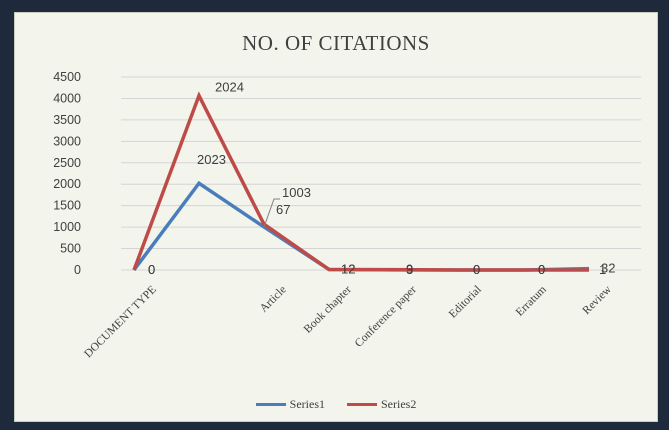  Describe the element at coordinates (336, 404) in the screenshot. I see `legend: Series1 Series2` at that location.